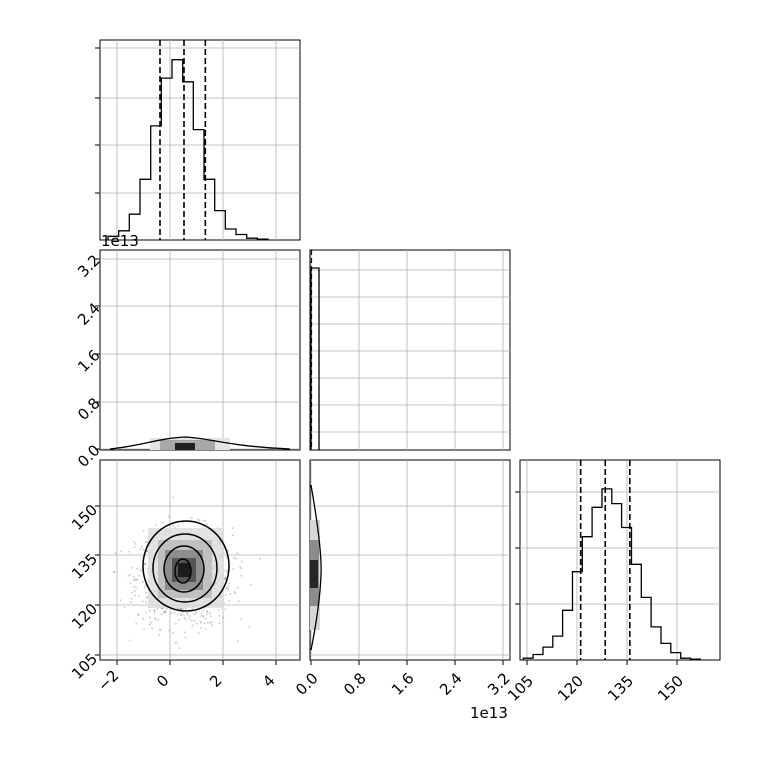 Image resolution: width=760 pixels, height=760 pixels. I want to click on panel-hist-3-ticks, so click(596, 578).